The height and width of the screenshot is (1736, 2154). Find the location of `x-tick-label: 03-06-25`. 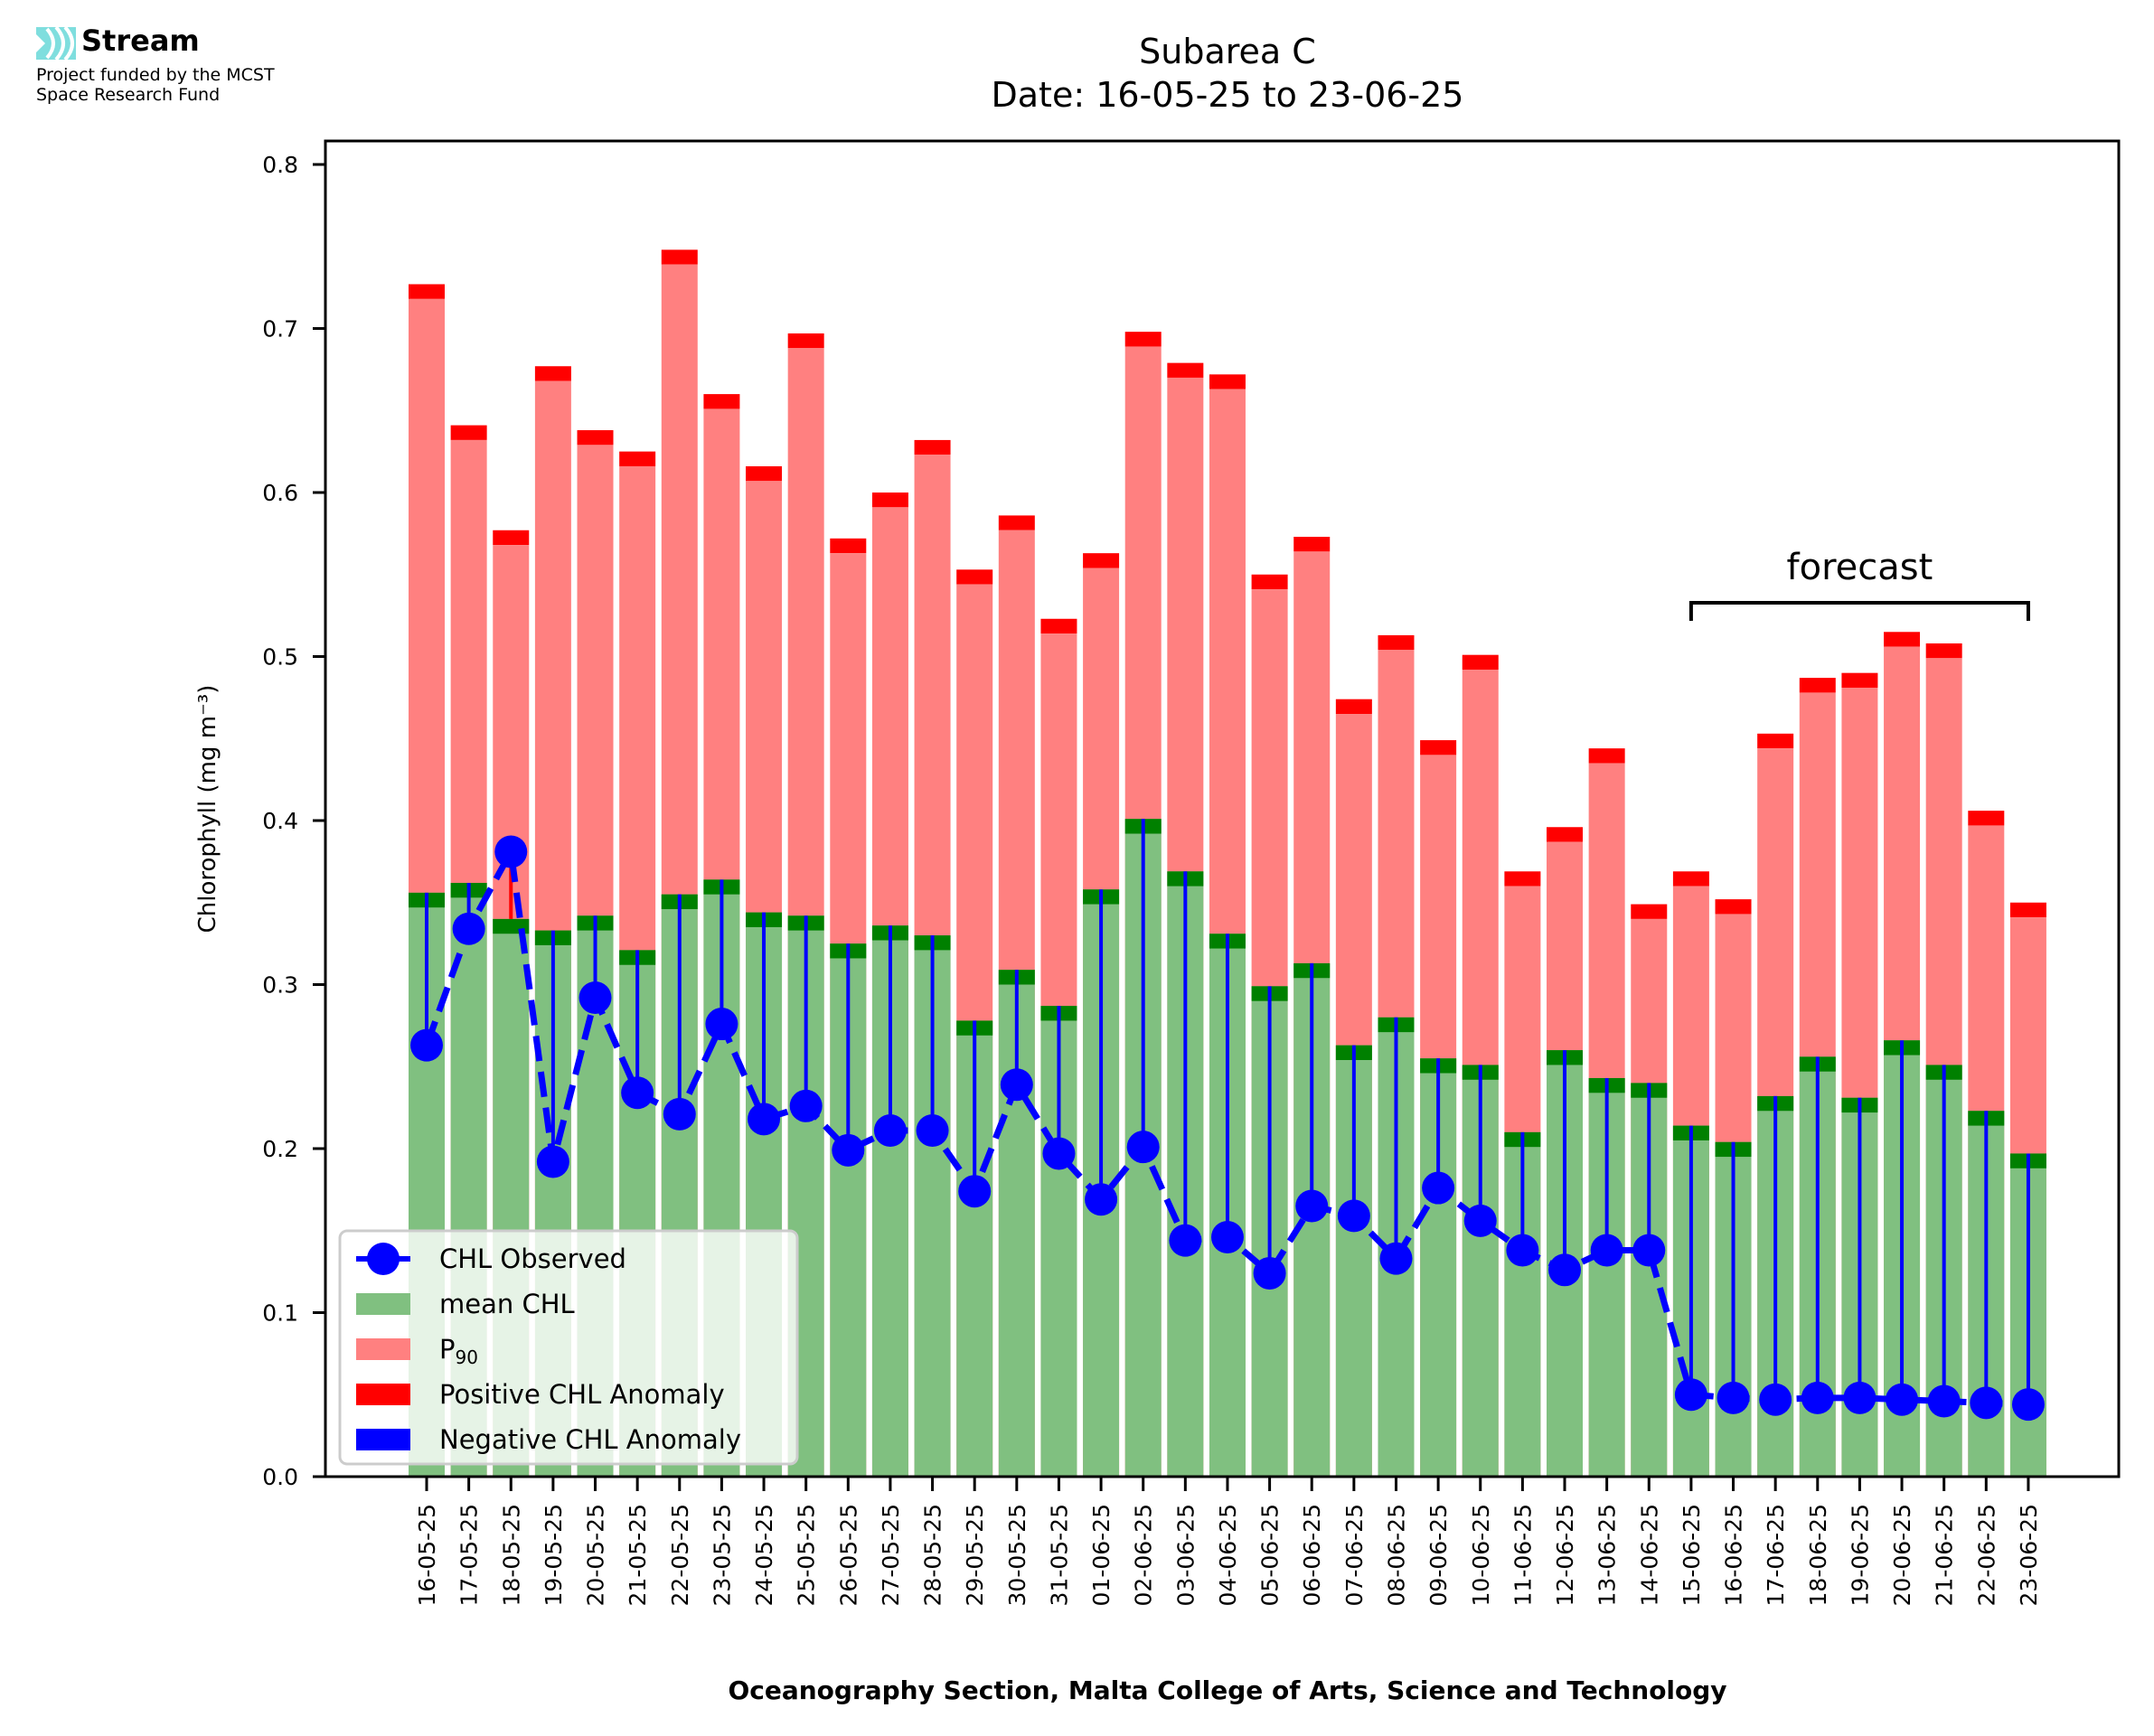

x-tick-label: 03-06-25 is located at coordinates (1185, 1555).